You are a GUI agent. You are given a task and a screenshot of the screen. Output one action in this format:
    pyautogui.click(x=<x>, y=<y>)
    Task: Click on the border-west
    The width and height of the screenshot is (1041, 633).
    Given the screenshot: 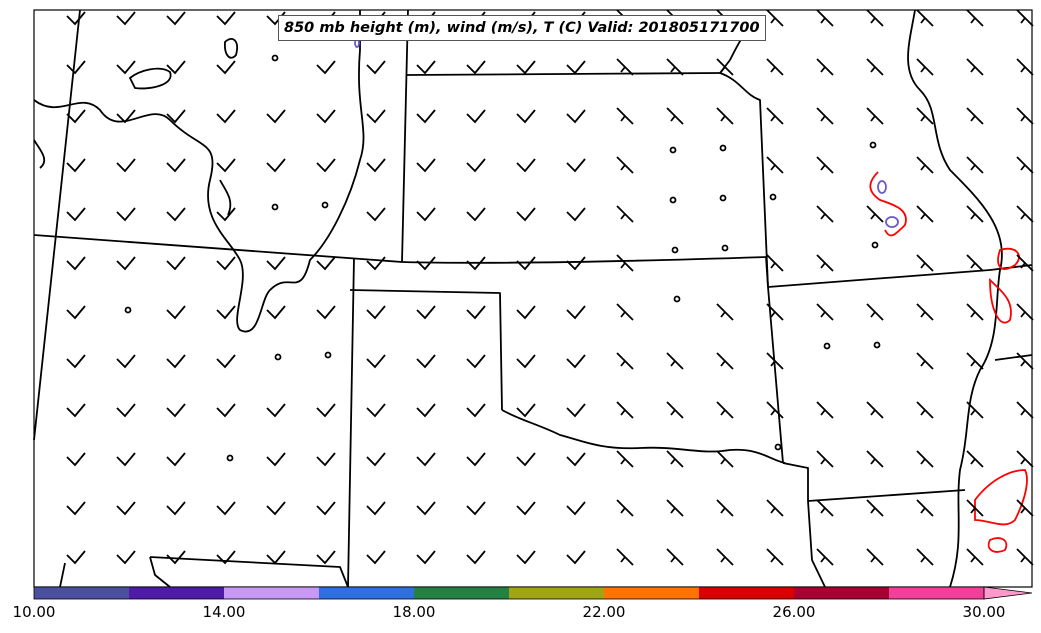 What is the action you would take?
    pyautogui.click(x=57, y=225)
    